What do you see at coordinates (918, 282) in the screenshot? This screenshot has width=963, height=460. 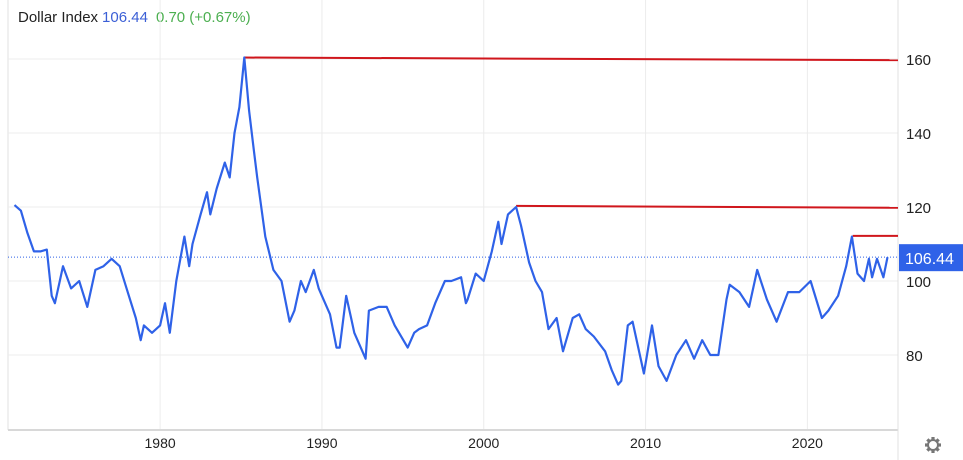 I see `y-tick-label: 100` at bounding box center [918, 282].